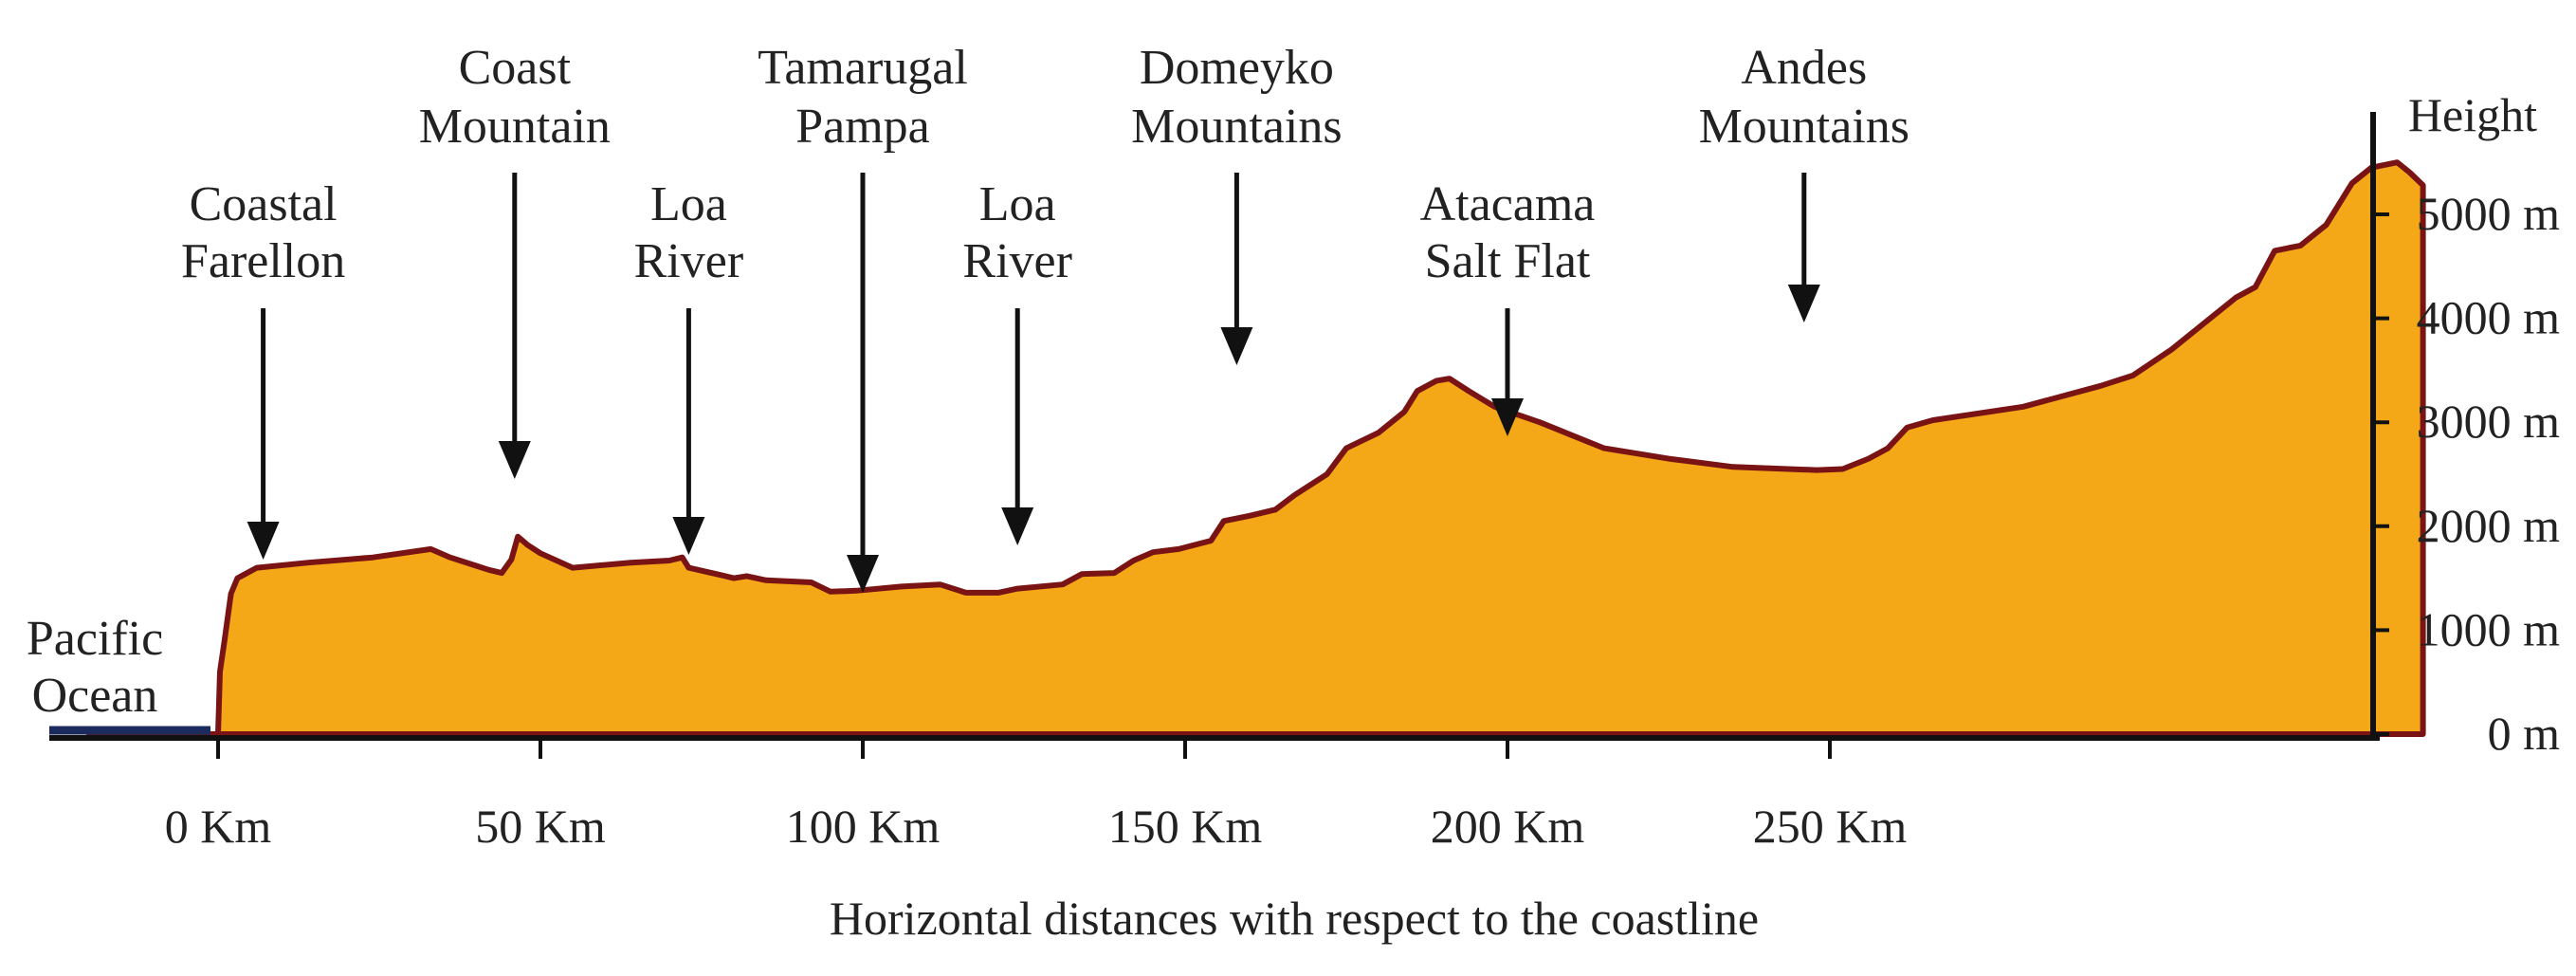 Image resolution: width=2576 pixels, height=976 pixels. What do you see at coordinates (1804, 68) in the screenshot?
I see `feature-label-line1: Andes` at bounding box center [1804, 68].